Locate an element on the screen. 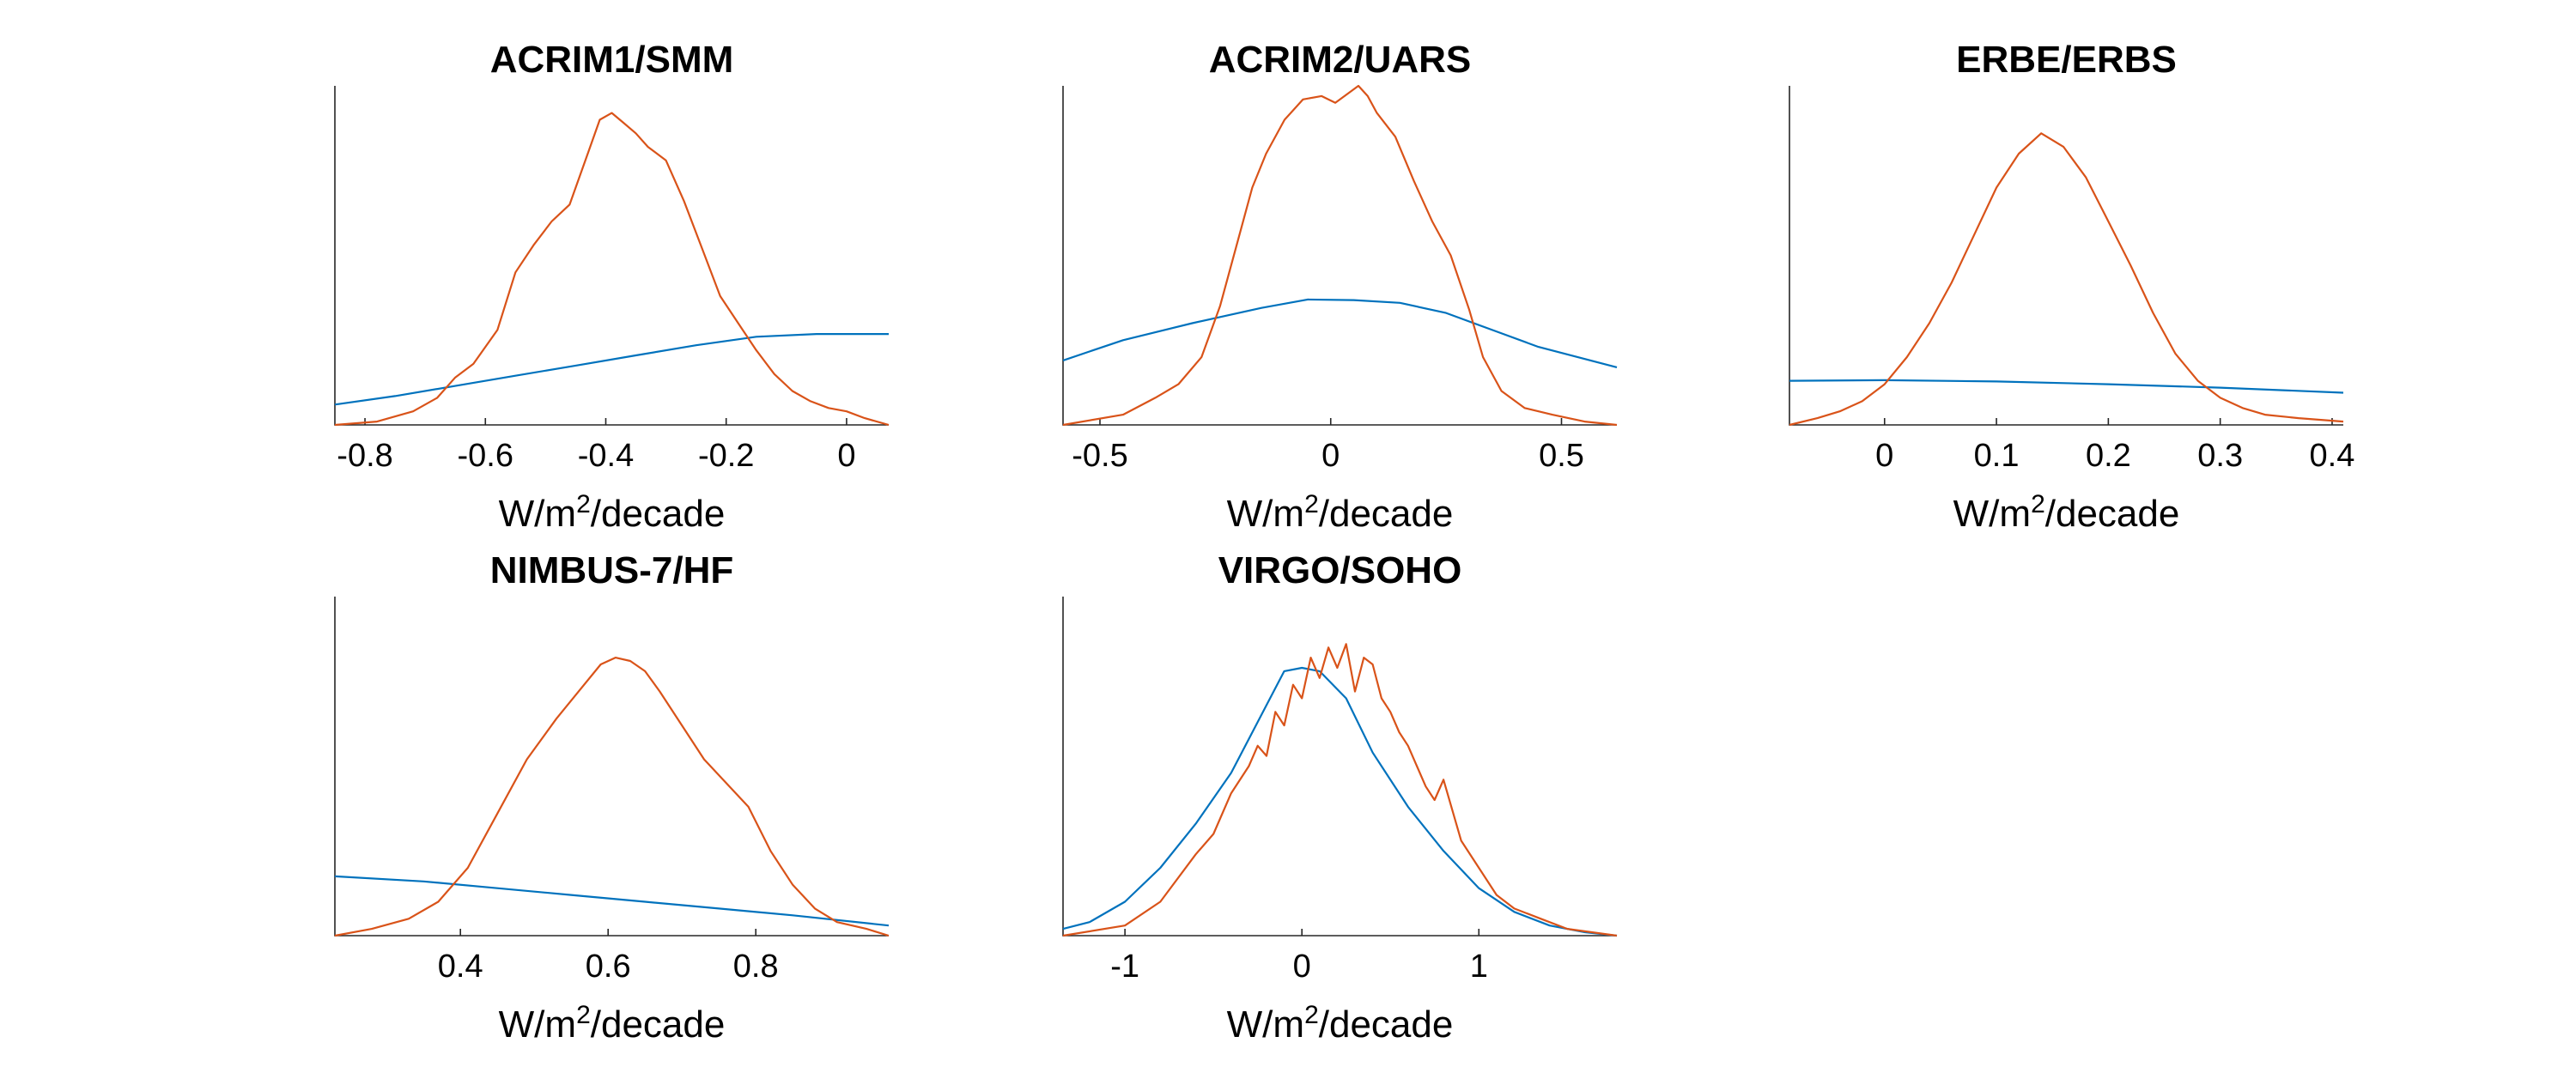 The width and height of the screenshot is (2576, 1073). x-tick-label: 0.8 is located at coordinates (756, 967).